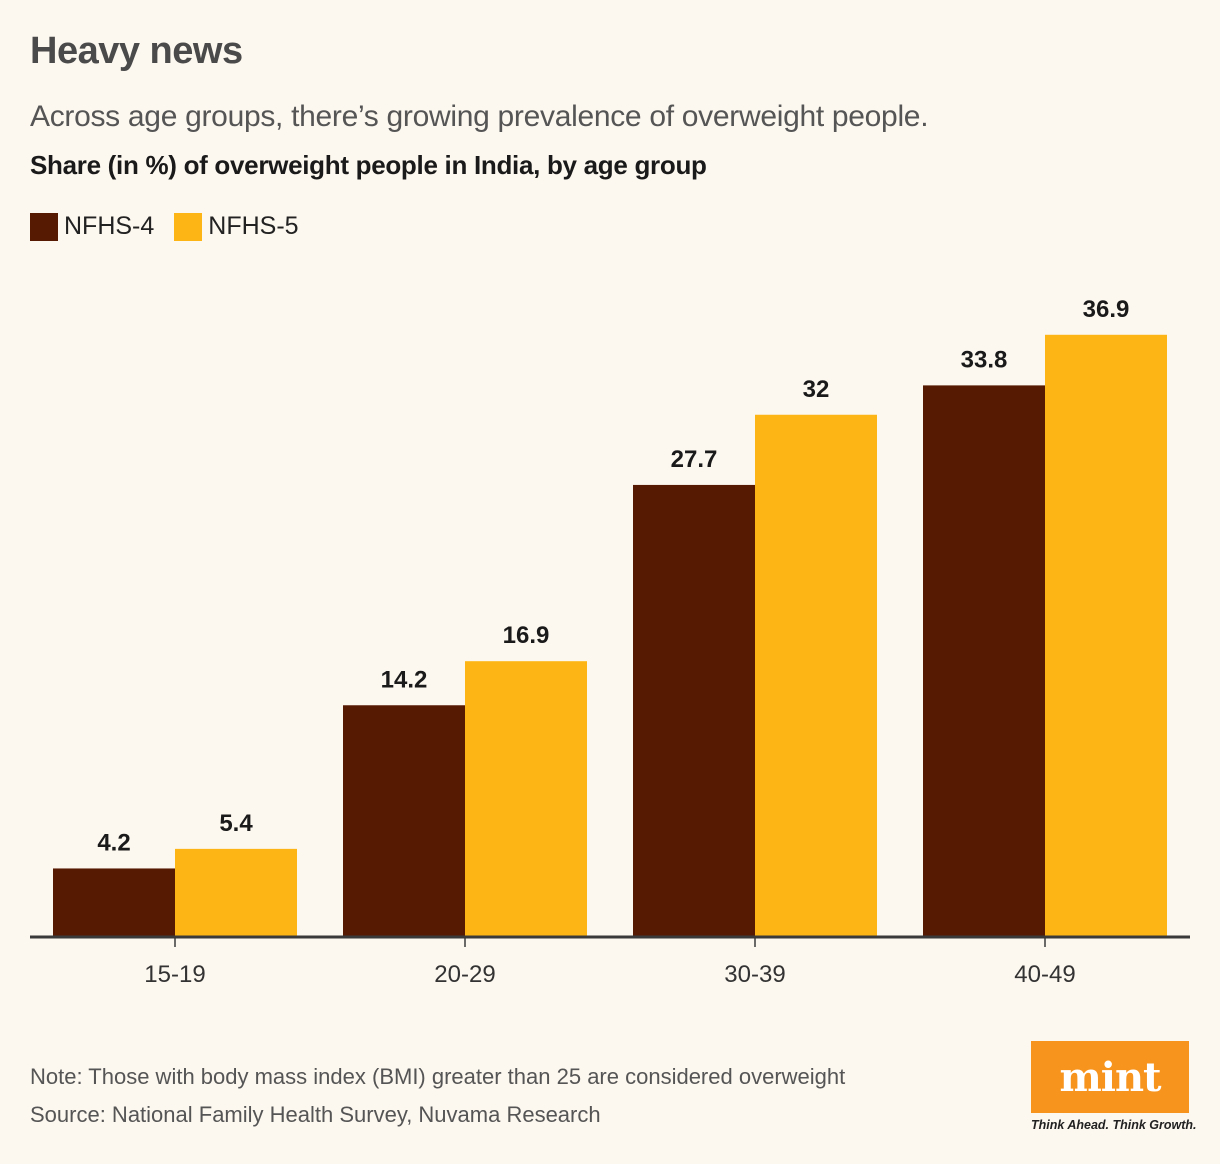 Image resolution: width=1220 pixels, height=1164 pixels. What do you see at coordinates (236, 823) in the screenshot?
I see `data-label-nfhs5-15-19: 5.4` at bounding box center [236, 823].